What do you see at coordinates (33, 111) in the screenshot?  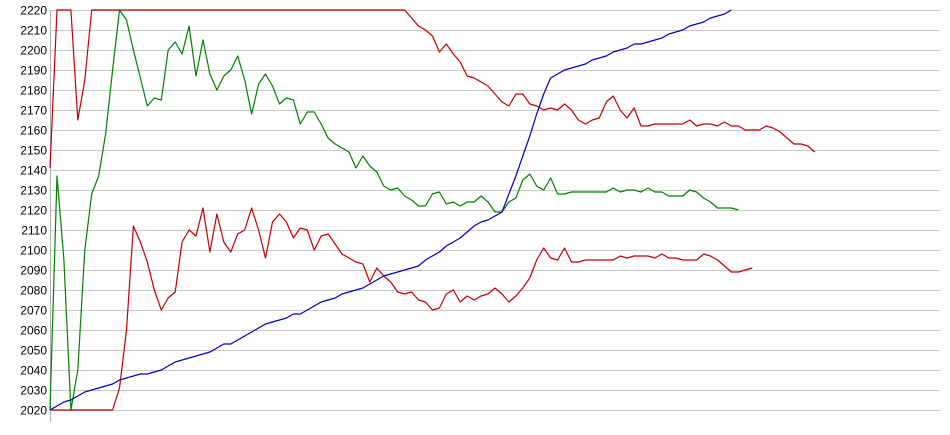 I see `y-tick-label: 2170` at bounding box center [33, 111].